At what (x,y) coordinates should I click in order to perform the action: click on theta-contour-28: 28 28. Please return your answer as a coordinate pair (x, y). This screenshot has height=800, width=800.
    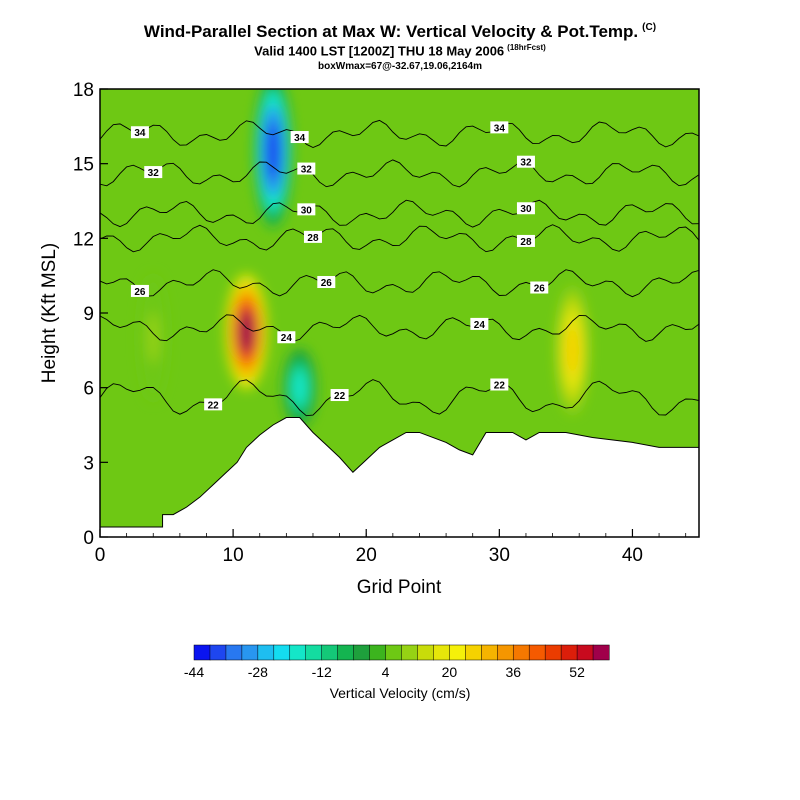
    Looking at the image, I should click on (399, 238).